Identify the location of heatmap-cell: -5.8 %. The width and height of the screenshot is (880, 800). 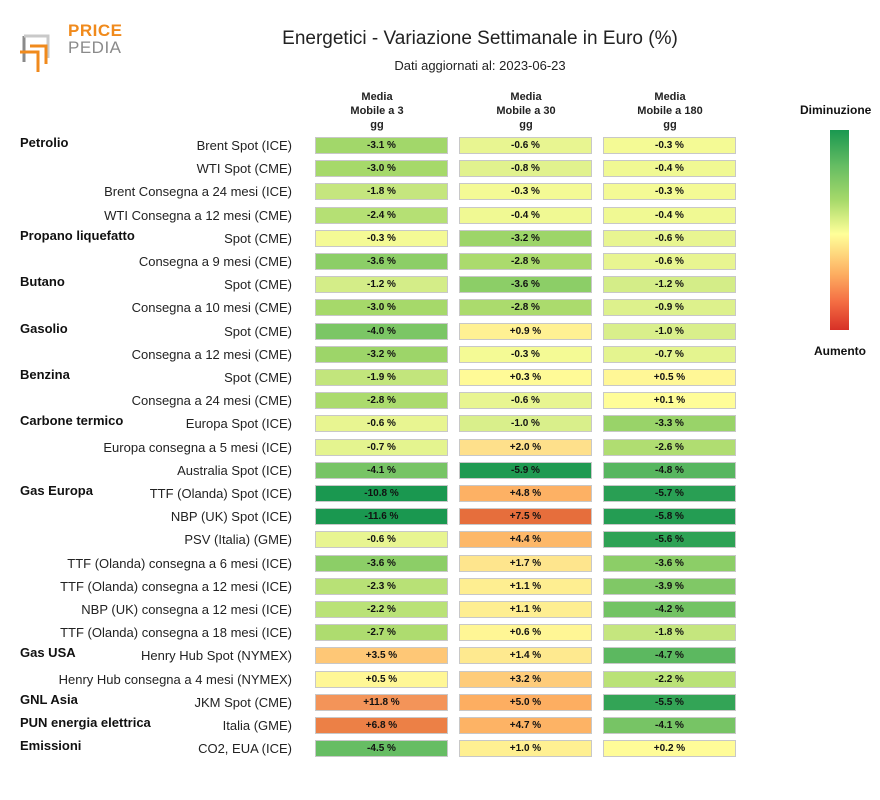
(669, 517).